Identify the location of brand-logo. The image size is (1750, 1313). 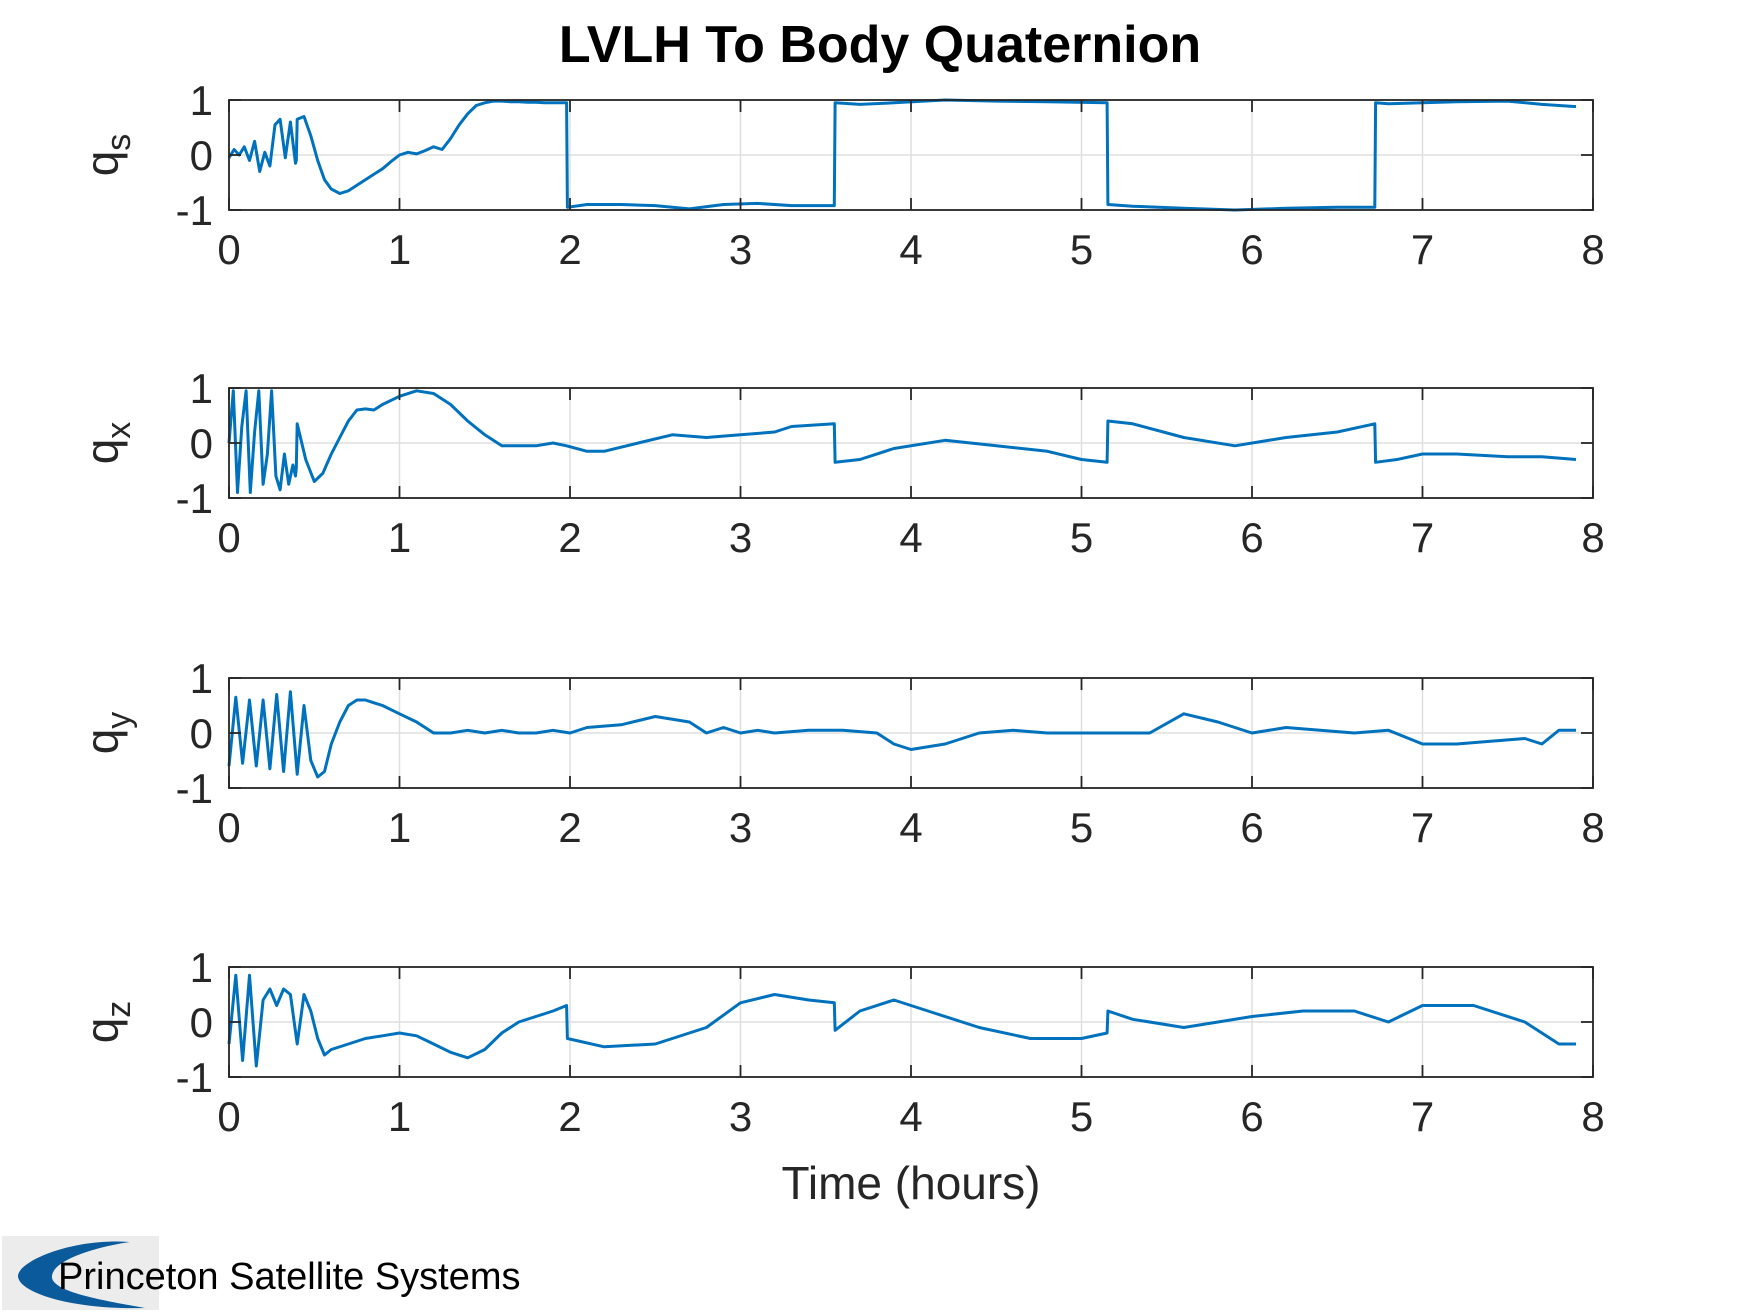
(80, 1273).